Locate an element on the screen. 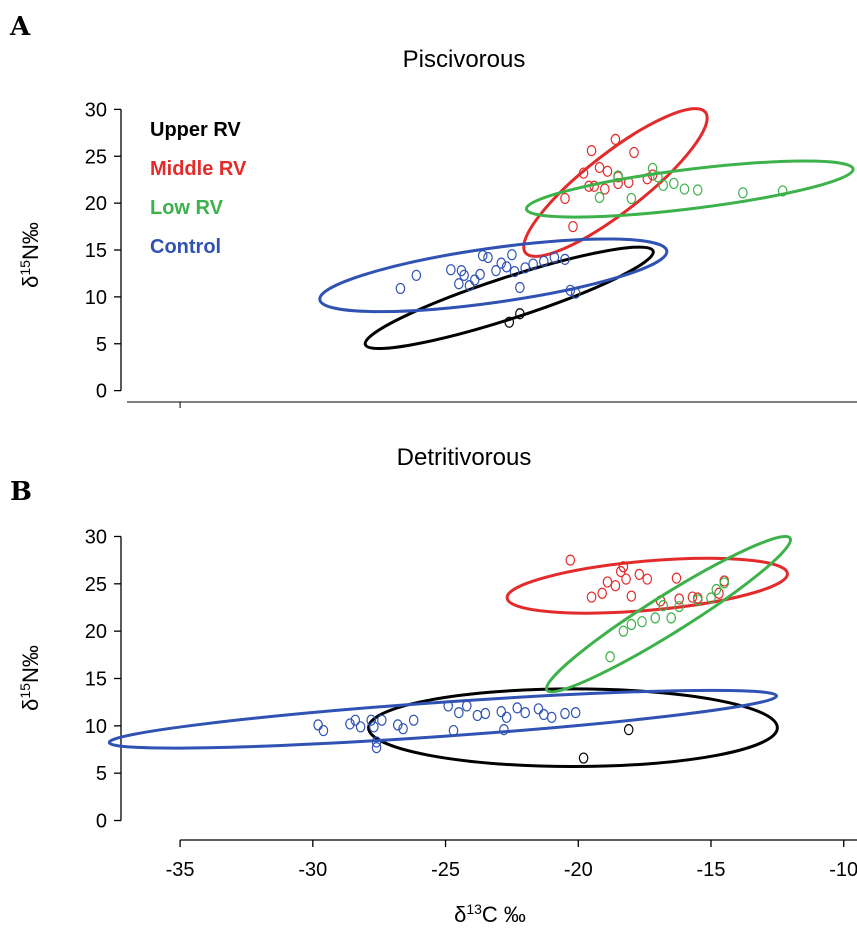  panel-b-letter: B is located at coordinates (21, 492).